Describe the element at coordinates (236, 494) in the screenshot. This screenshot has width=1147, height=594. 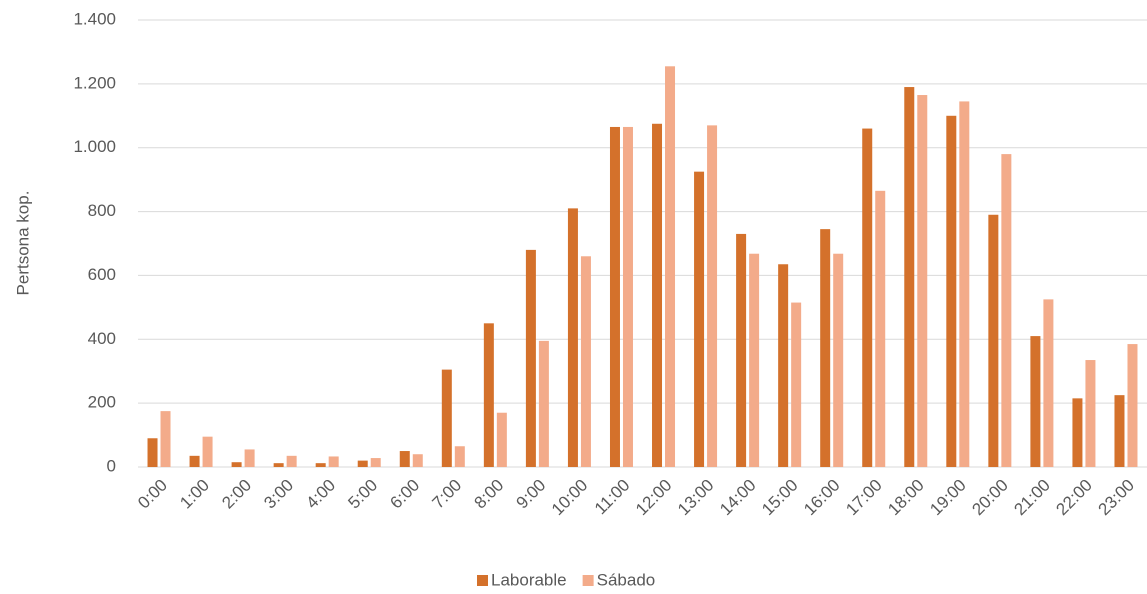
I see `x-tick-label: 2:00` at that location.